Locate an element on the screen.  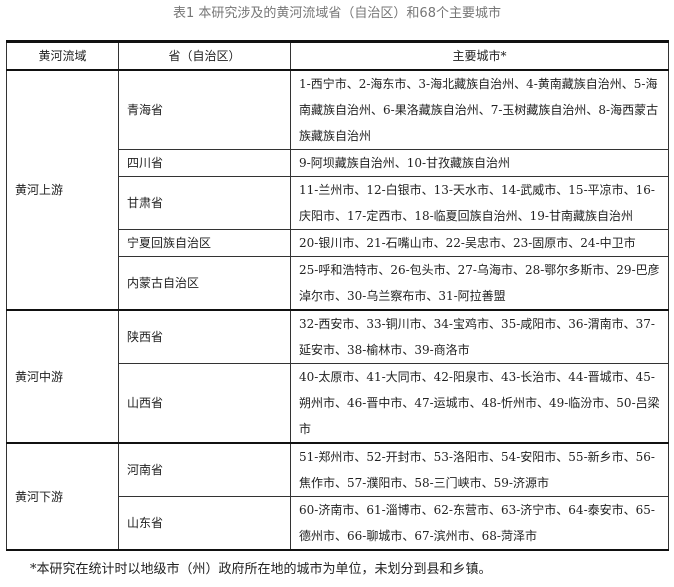
cities-cell: 9-阿坝藏族自治州、10-甘孜藏族自治州 is located at coordinates (479, 163).